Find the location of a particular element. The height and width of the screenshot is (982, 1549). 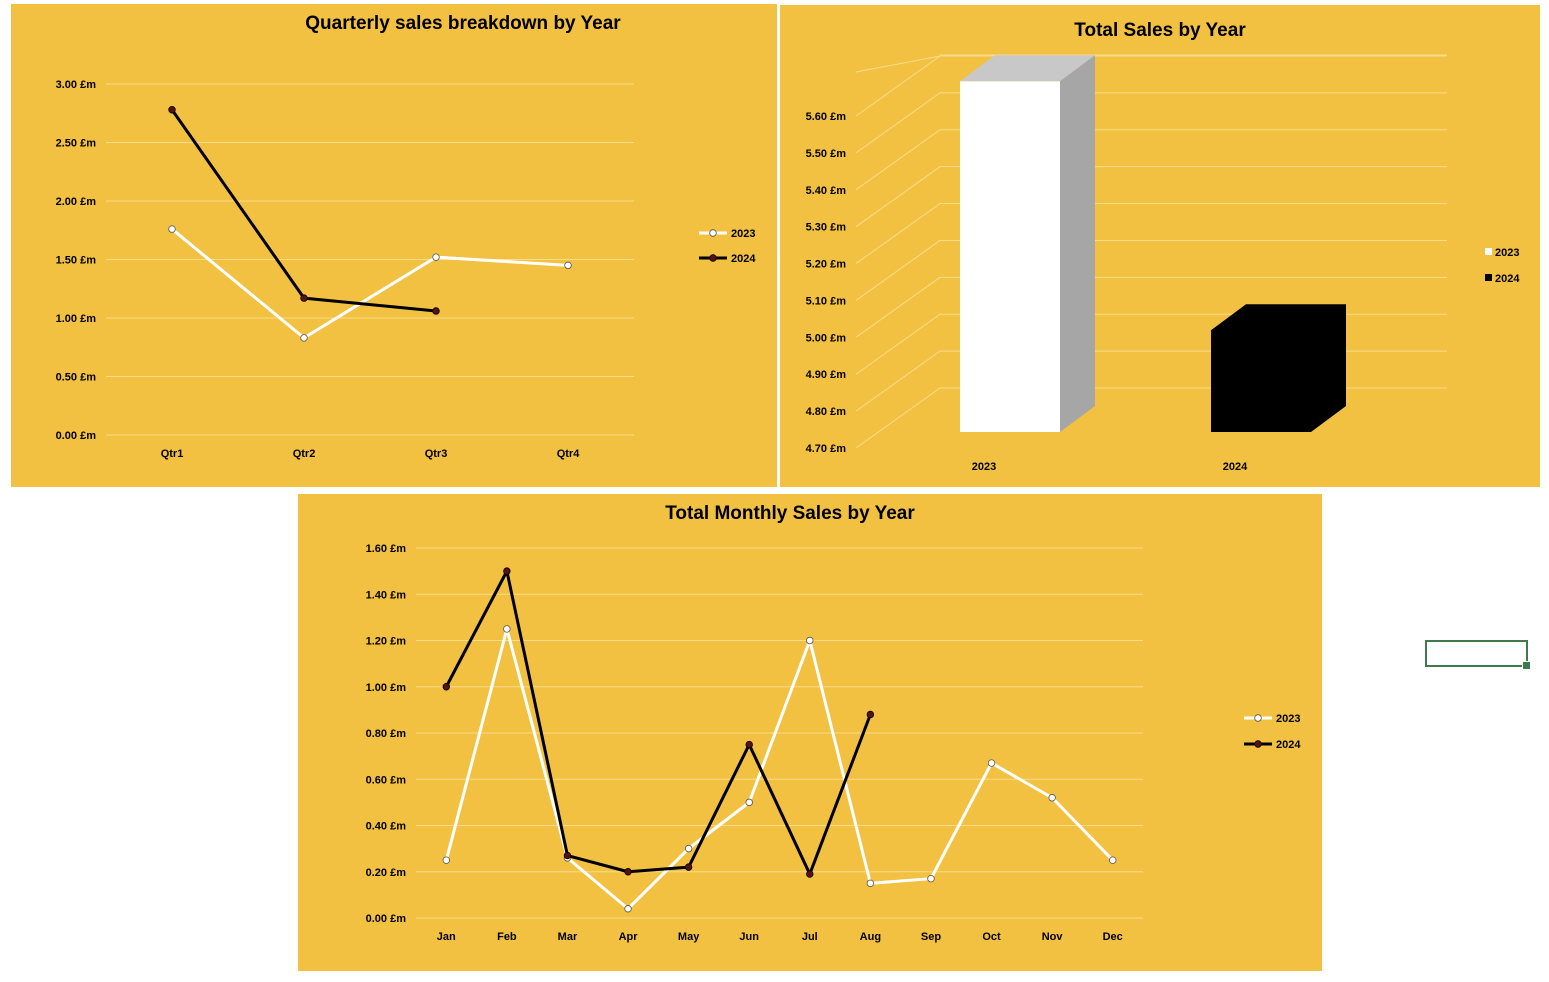

quarterly-legend-label: 2023 is located at coordinates (743, 234).